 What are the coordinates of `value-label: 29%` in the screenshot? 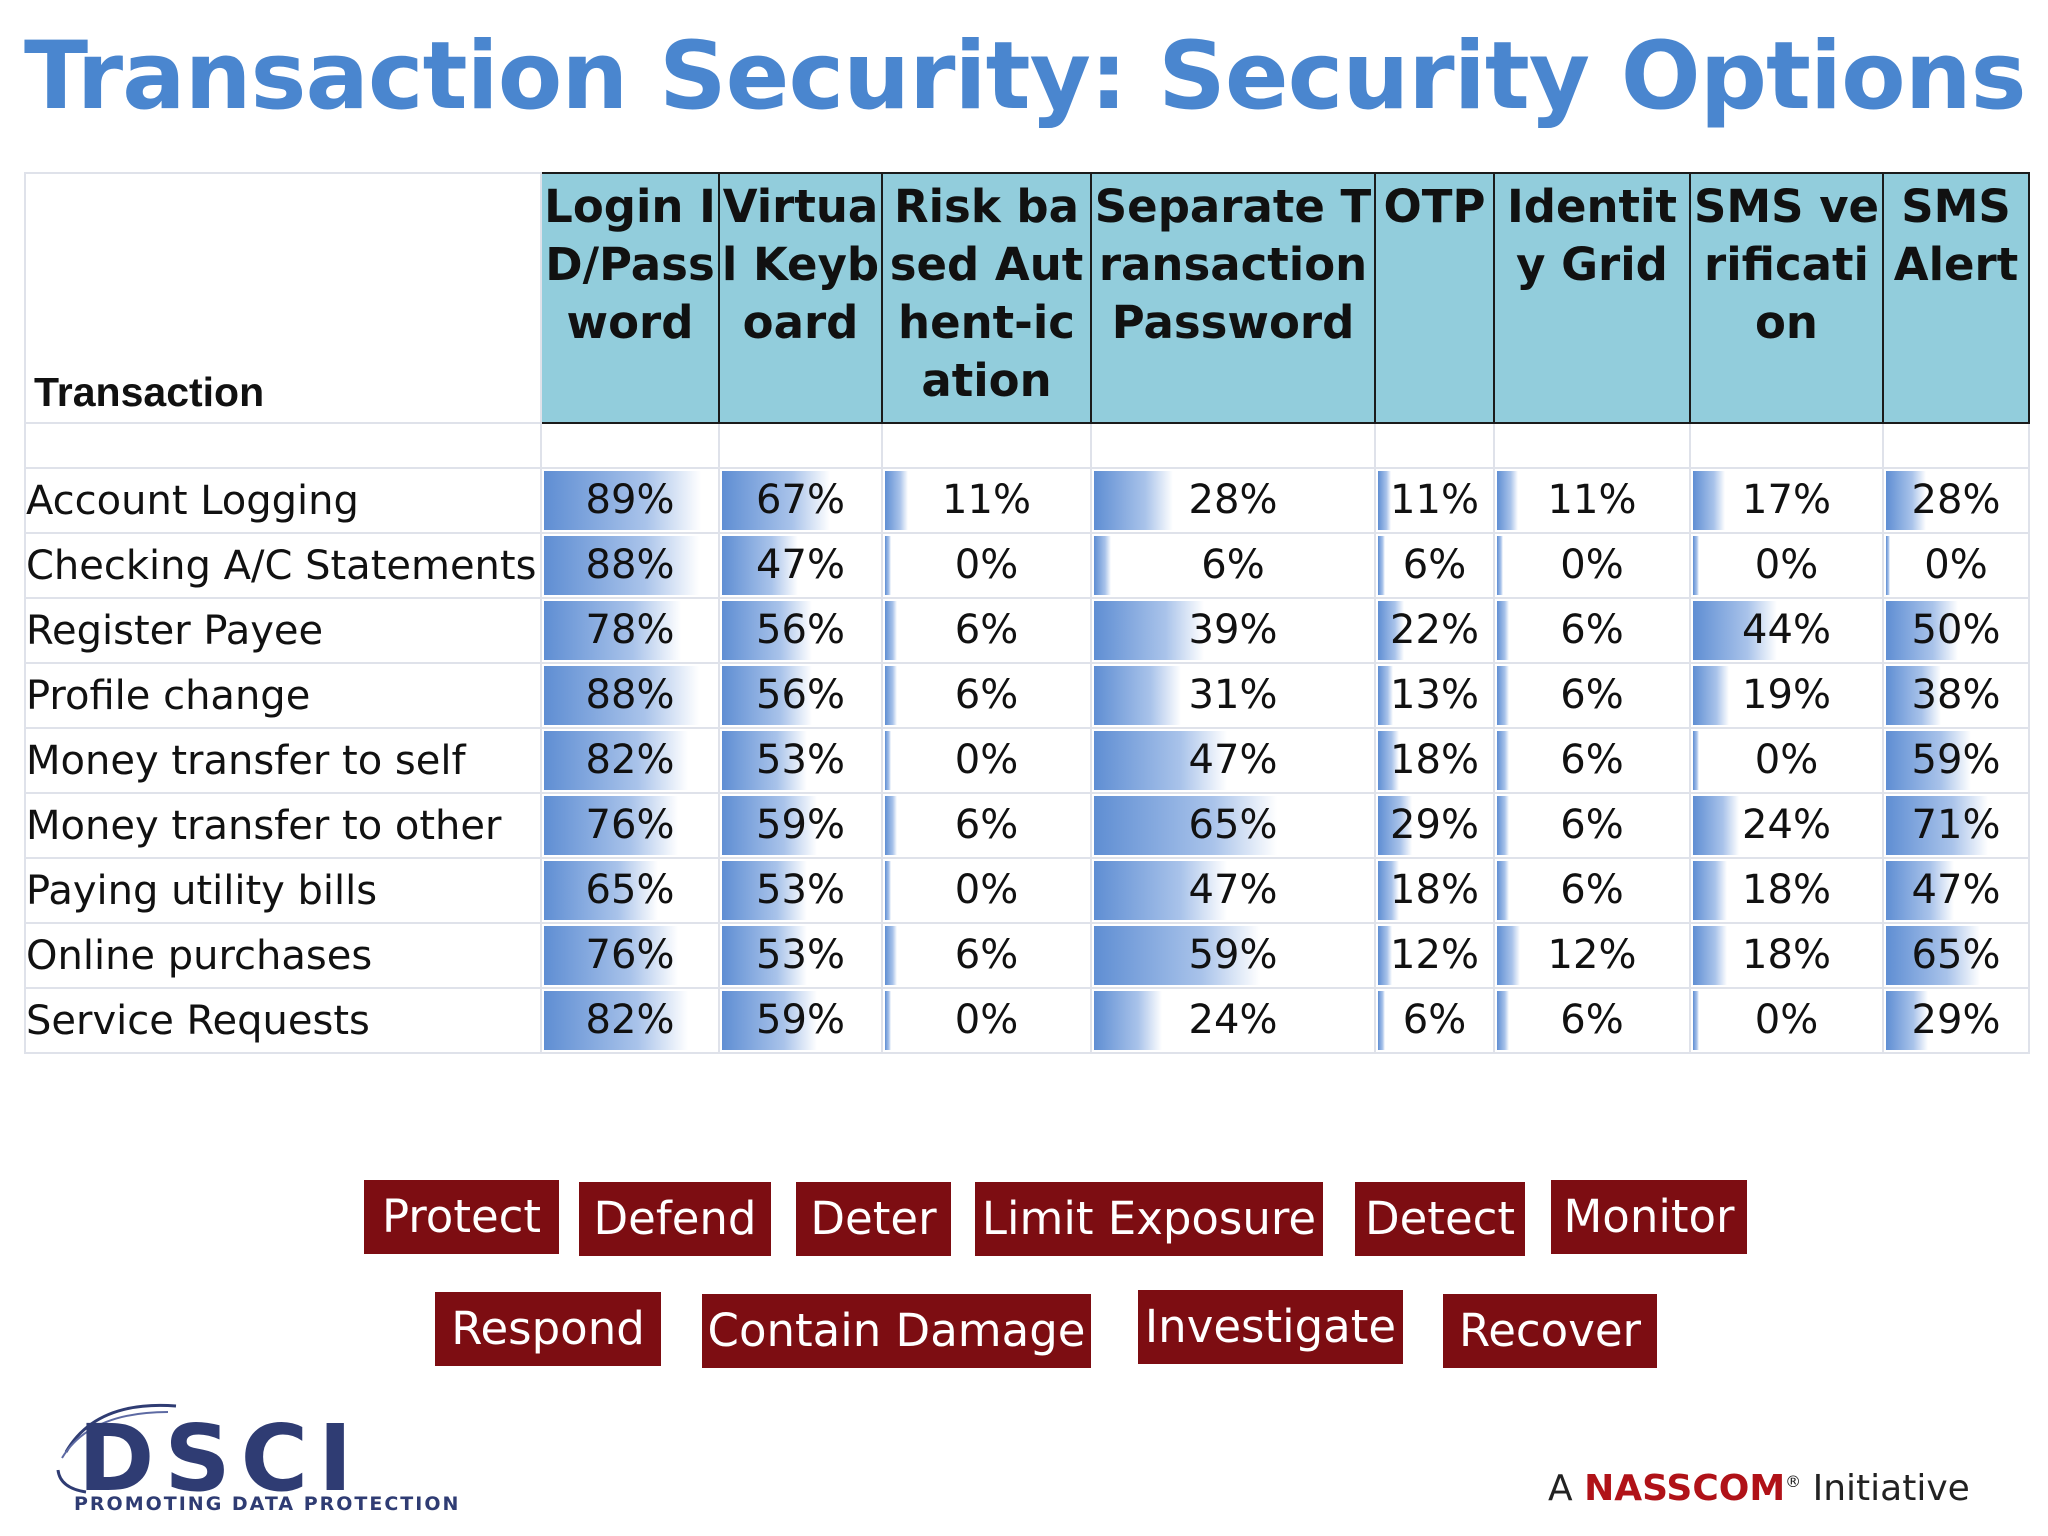 It's located at (1956, 1020).